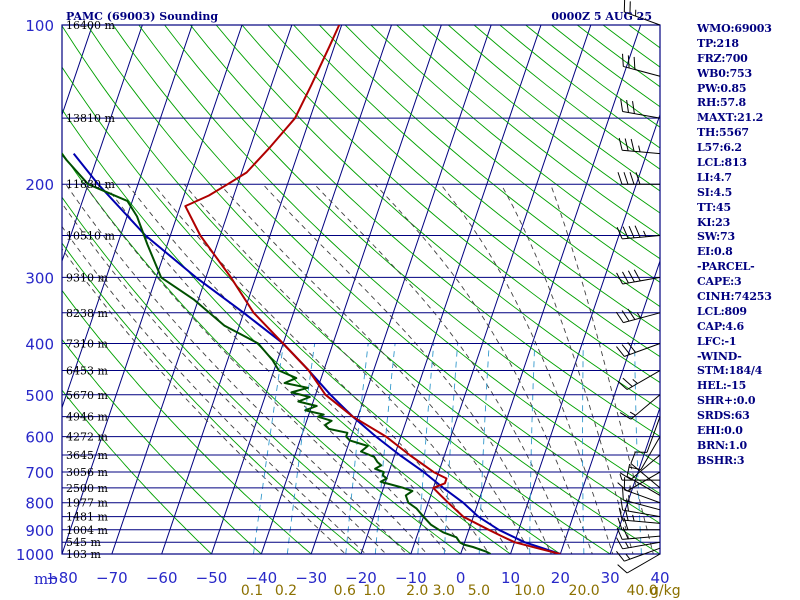 The image size is (800, 600). I want to click on mixing-ratio-label: 40.0, so click(641, 591).